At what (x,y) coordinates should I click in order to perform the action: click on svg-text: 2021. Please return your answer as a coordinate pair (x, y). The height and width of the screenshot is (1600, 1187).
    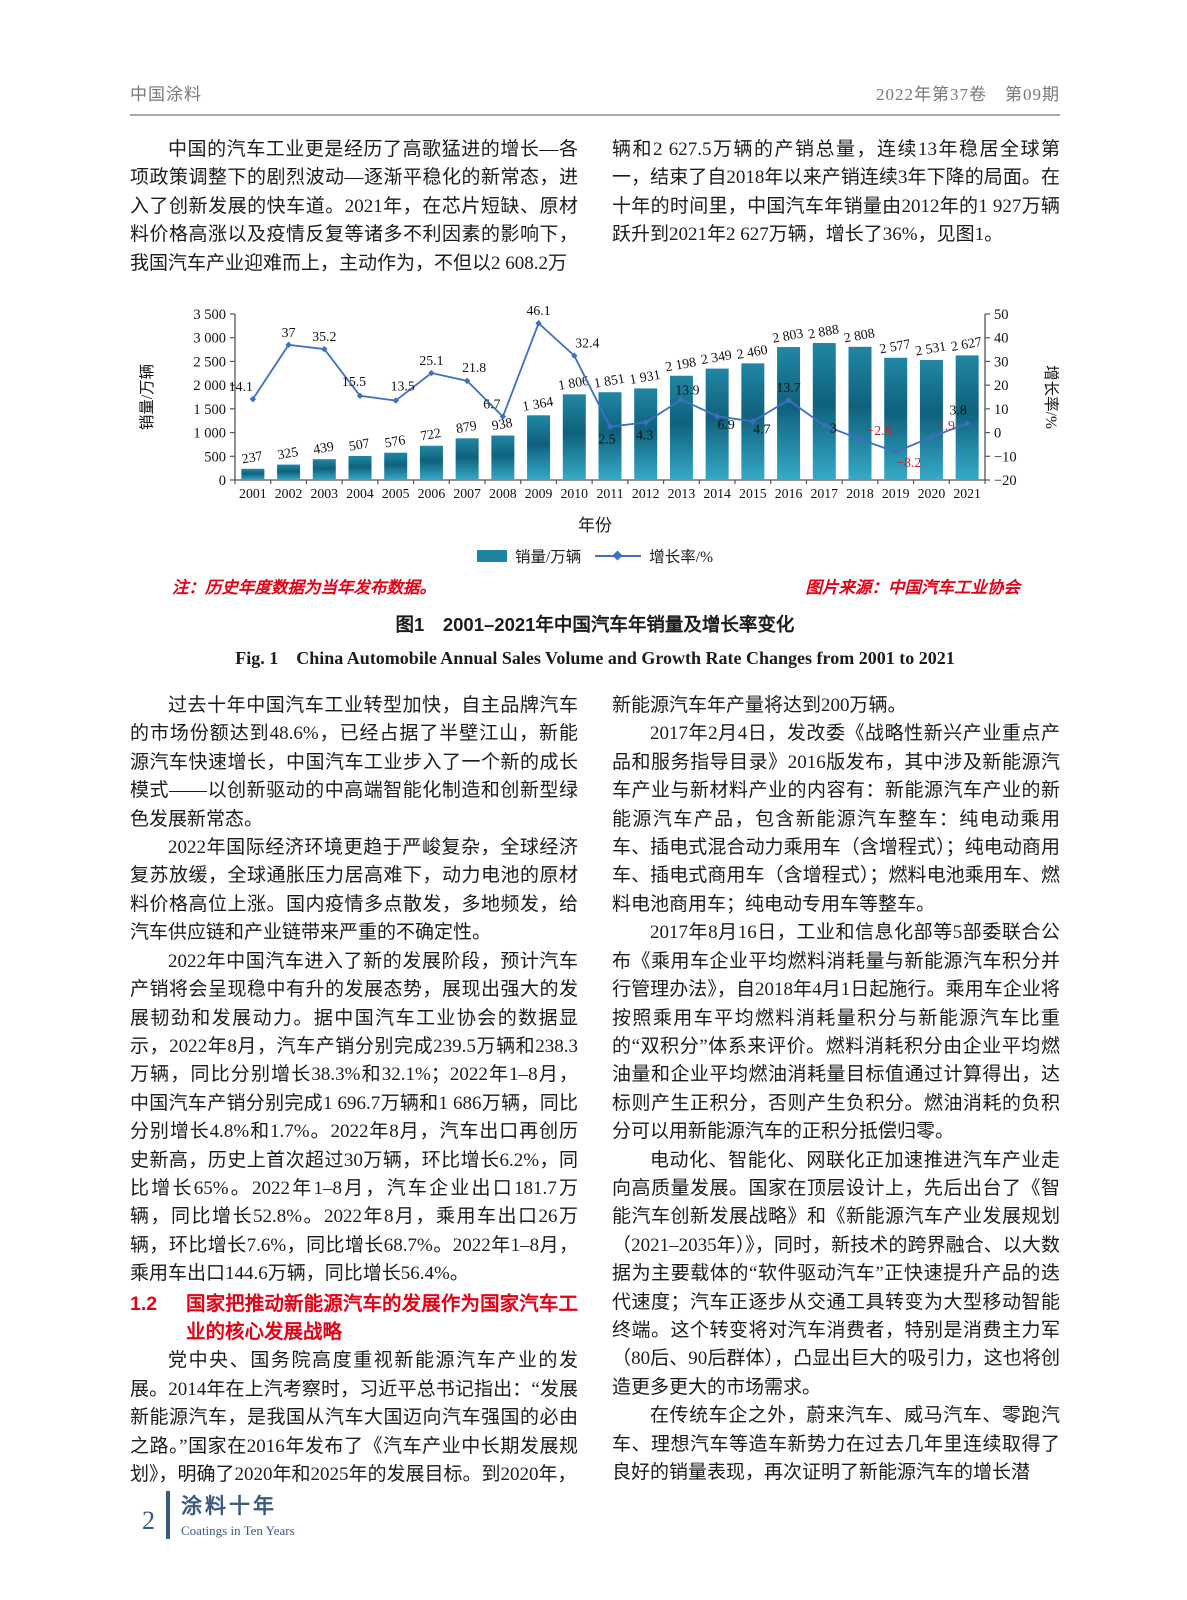
    Looking at the image, I should click on (967, 493).